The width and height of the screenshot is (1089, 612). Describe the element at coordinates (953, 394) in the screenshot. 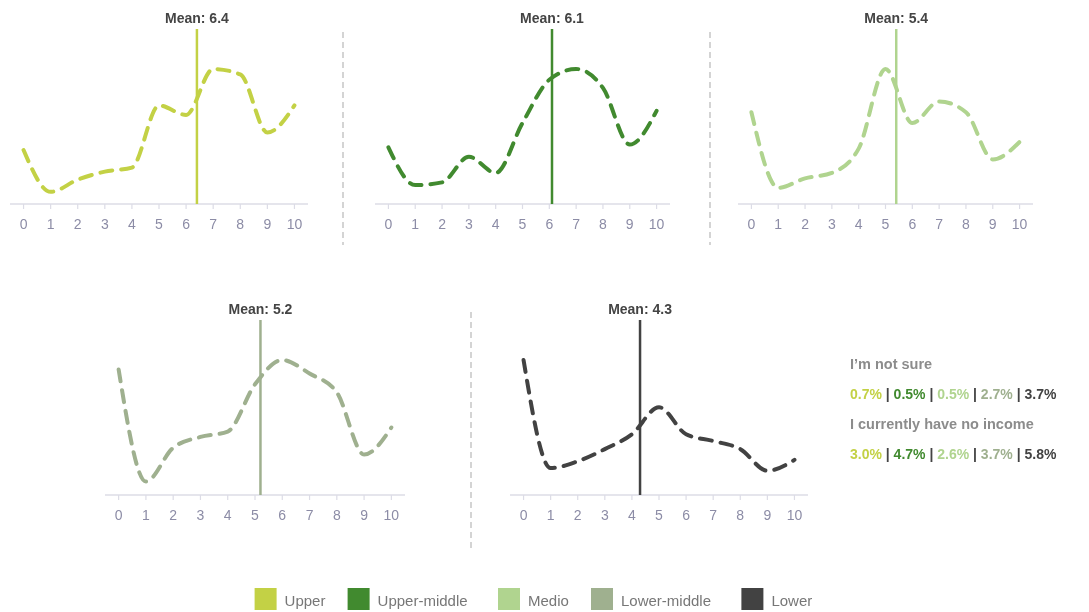

I see `text: 0.7% | 0.5% | 0.5% | 2.7% | 3.7%` at that location.